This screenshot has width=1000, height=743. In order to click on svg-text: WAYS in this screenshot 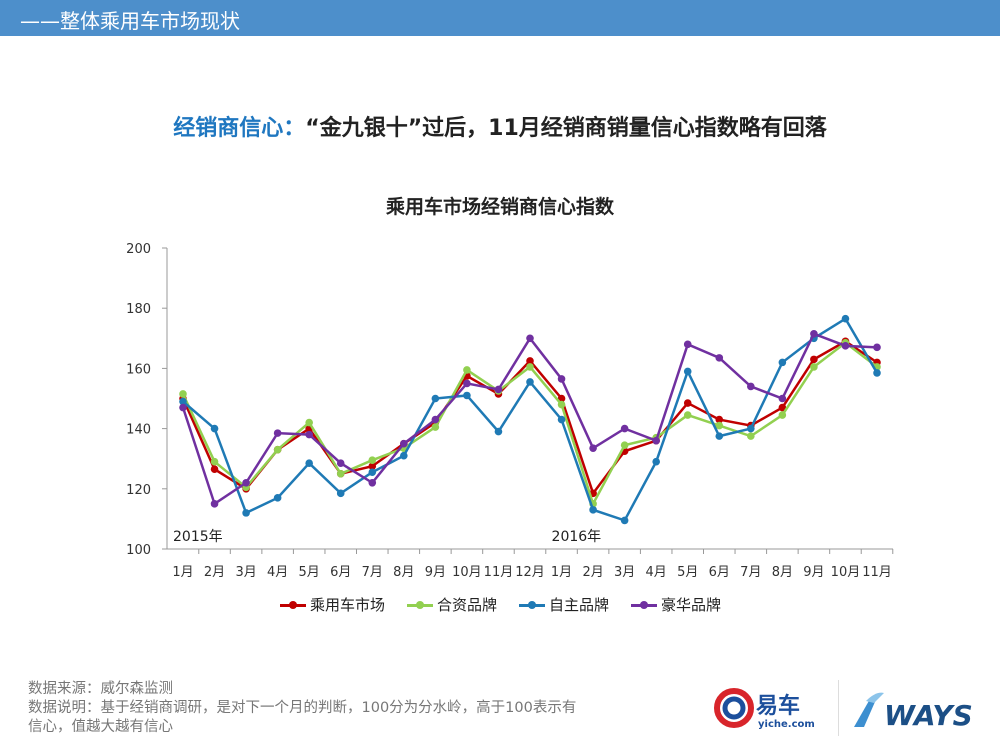, I will do `click(928, 715)`.